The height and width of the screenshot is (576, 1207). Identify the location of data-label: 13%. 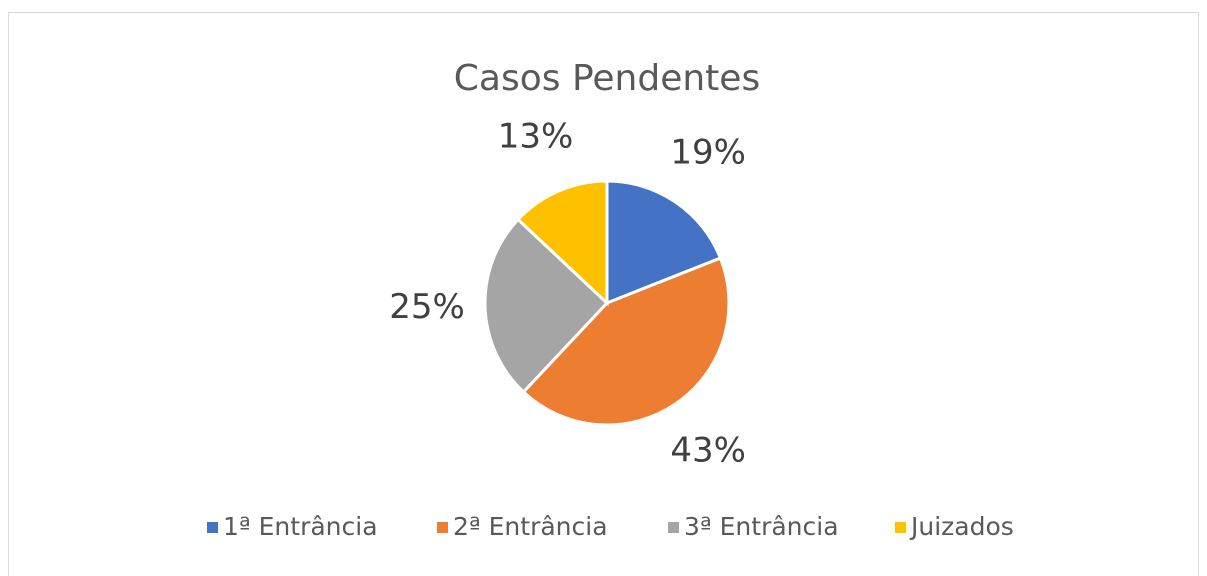
(536, 136).